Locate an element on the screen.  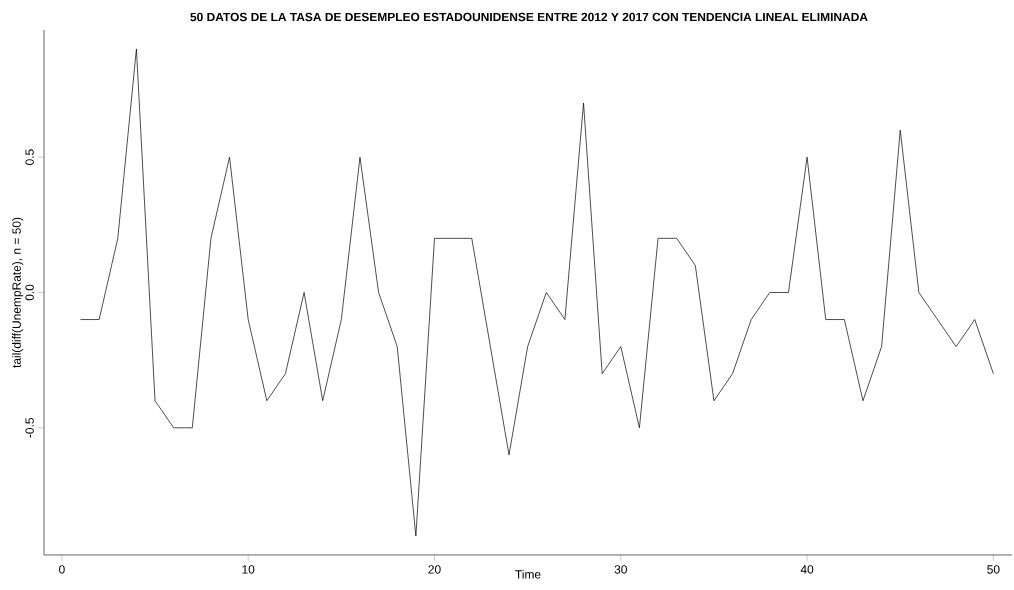
x-tick-label: 10 is located at coordinates (248, 569).